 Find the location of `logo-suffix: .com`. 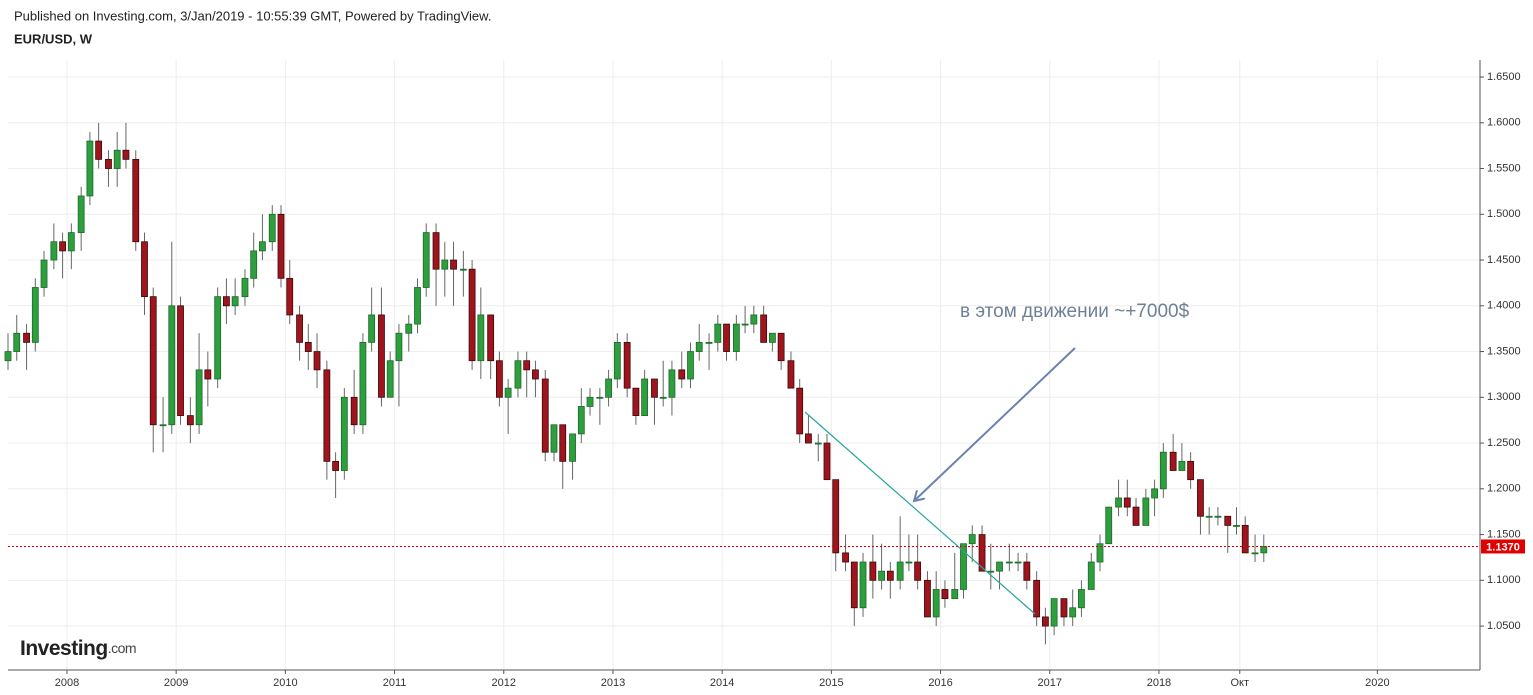

logo-suffix: .com is located at coordinates (122, 648).